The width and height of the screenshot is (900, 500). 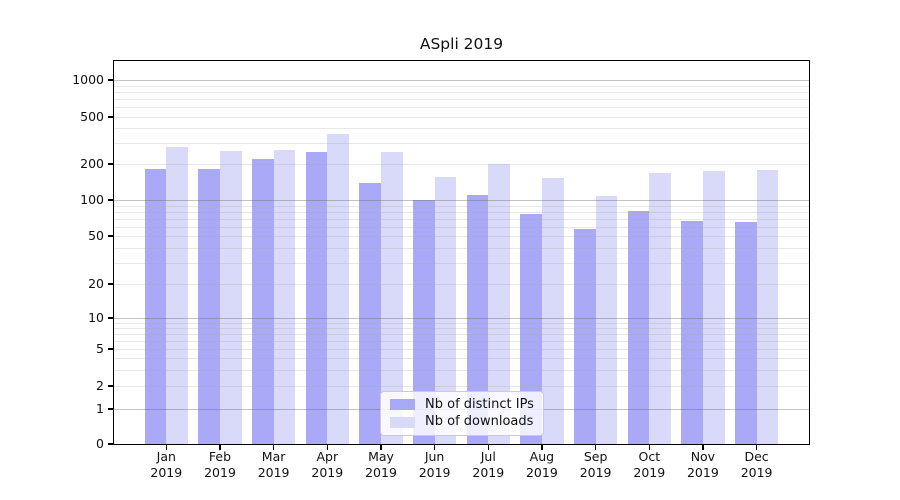 I want to click on bar-nb-of-downloads-apr-2019, so click(x=338, y=288).